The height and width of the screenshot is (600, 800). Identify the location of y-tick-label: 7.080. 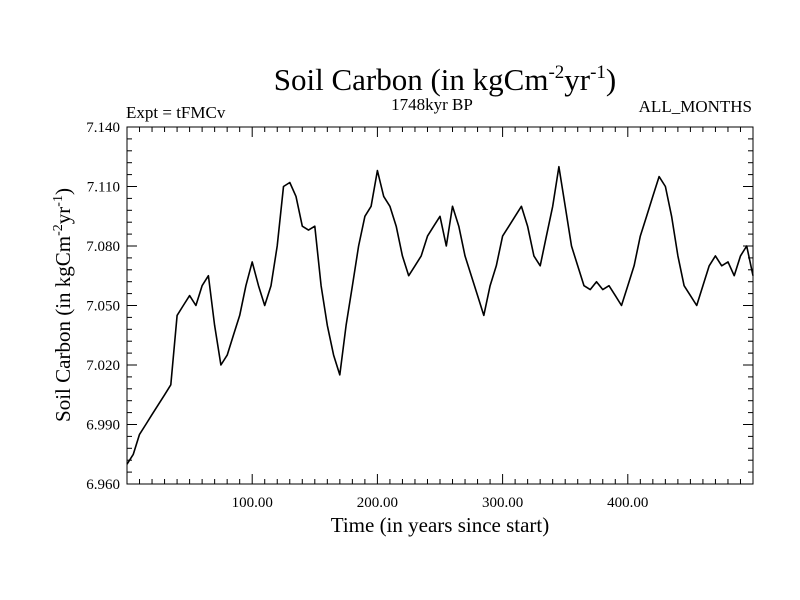
(103, 247).